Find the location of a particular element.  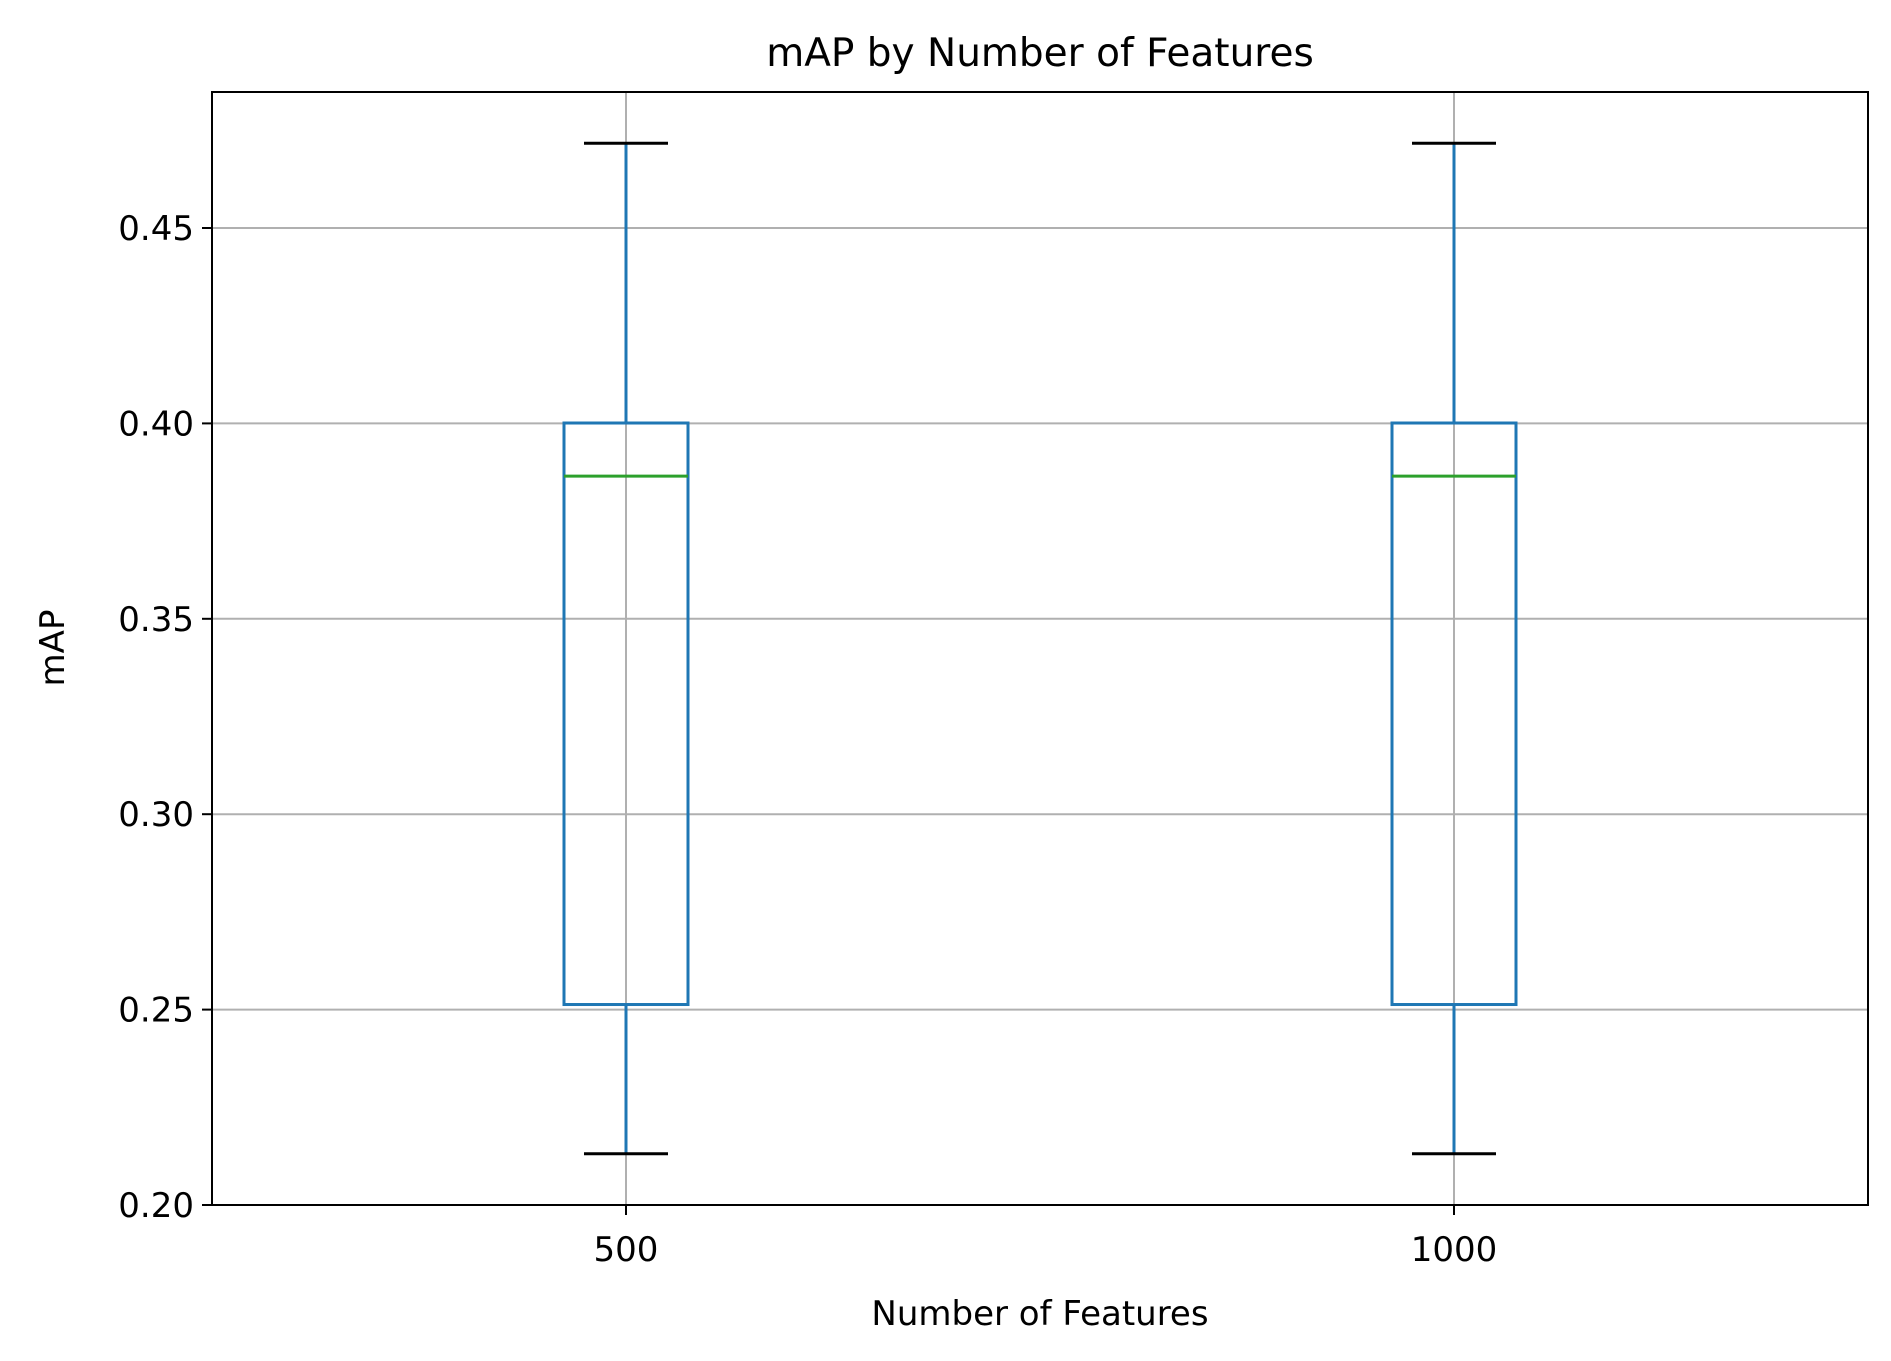

x-tick-label: 1000 is located at coordinates (1454, 1250).